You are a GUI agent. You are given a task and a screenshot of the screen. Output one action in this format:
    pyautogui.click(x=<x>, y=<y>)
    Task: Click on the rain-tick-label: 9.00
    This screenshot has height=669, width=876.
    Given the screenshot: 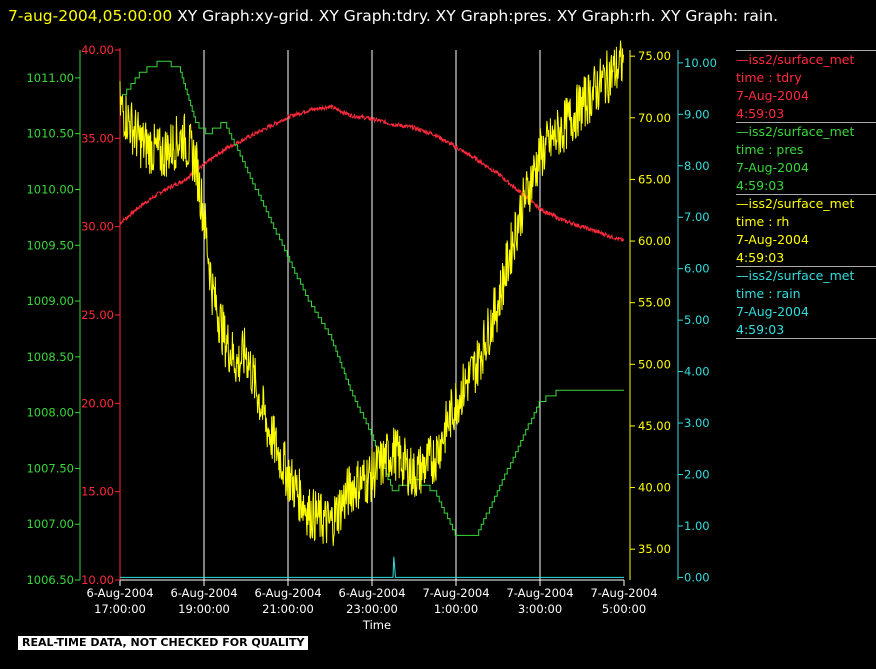 What is the action you would take?
    pyautogui.click(x=697, y=114)
    